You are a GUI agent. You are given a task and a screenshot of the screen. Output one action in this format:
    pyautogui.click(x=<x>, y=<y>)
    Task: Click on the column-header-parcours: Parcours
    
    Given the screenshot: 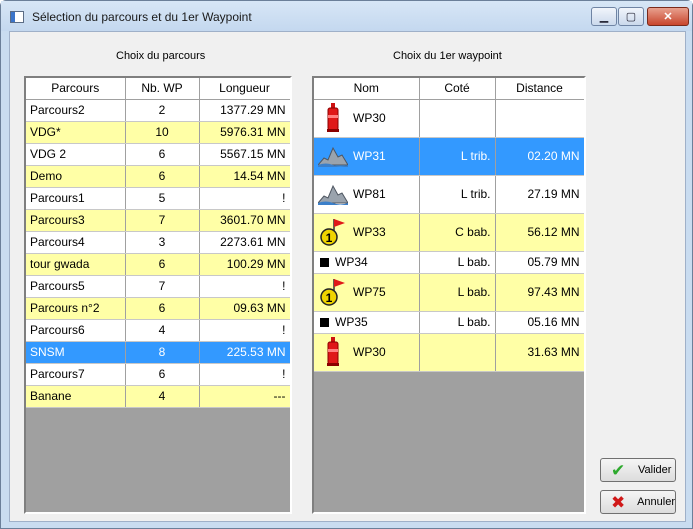 What is the action you would take?
    pyautogui.click(x=76, y=89)
    